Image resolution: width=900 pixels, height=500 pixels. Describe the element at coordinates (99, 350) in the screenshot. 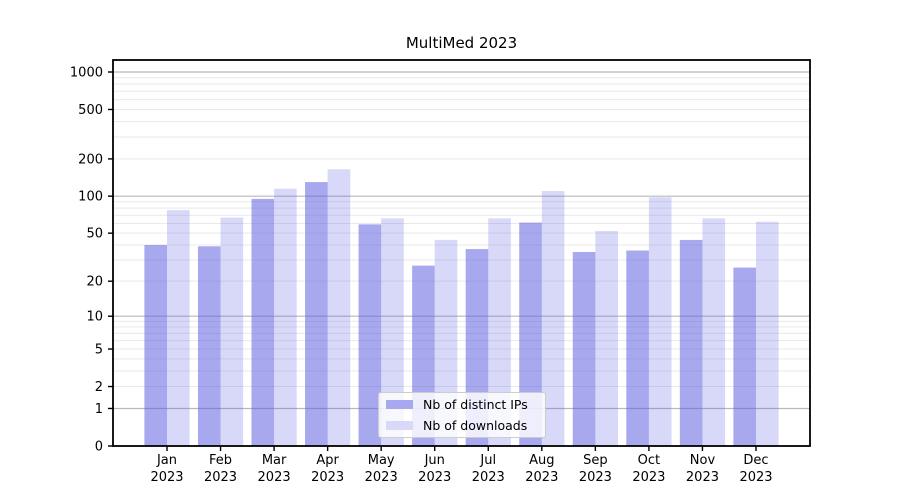

I see `y-tick-label: 5` at that location.